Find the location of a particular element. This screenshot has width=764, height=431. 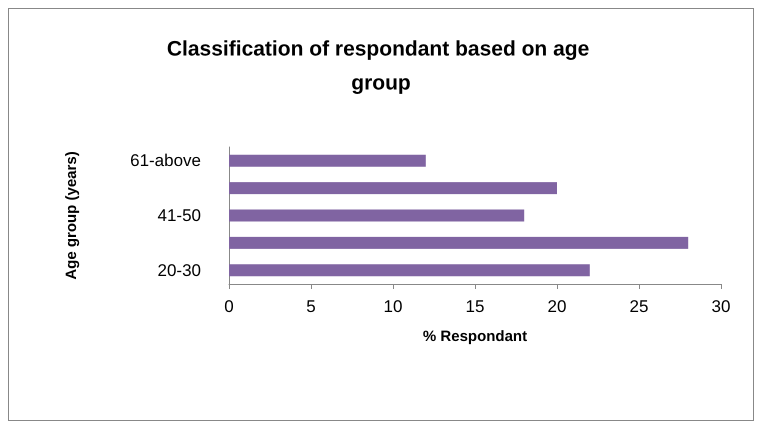

x-tick-label: 20 is located at coordinates (557, 306).